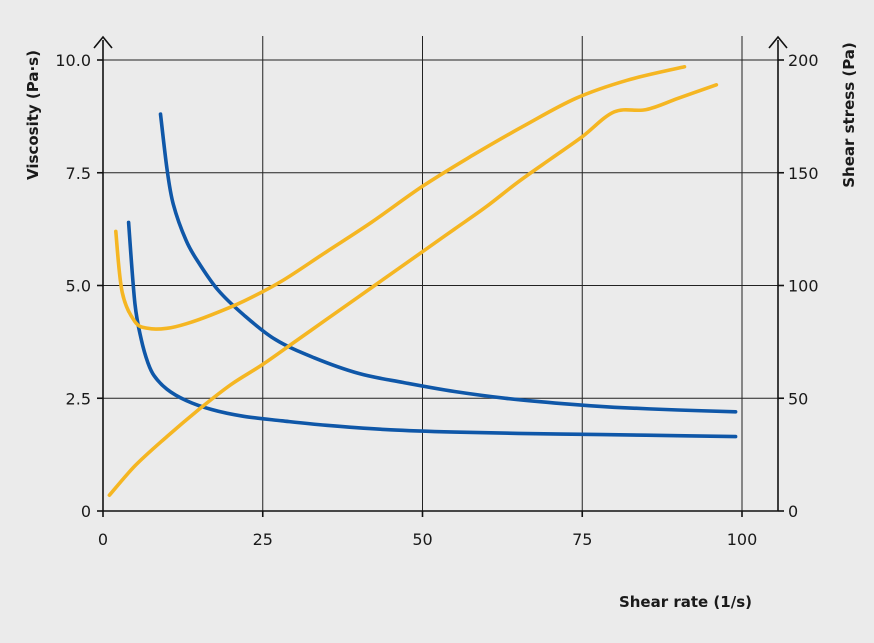 The width and height of the screenshot is (874, 643). I want to click on x-tick-label: 0, so click(103, 539).